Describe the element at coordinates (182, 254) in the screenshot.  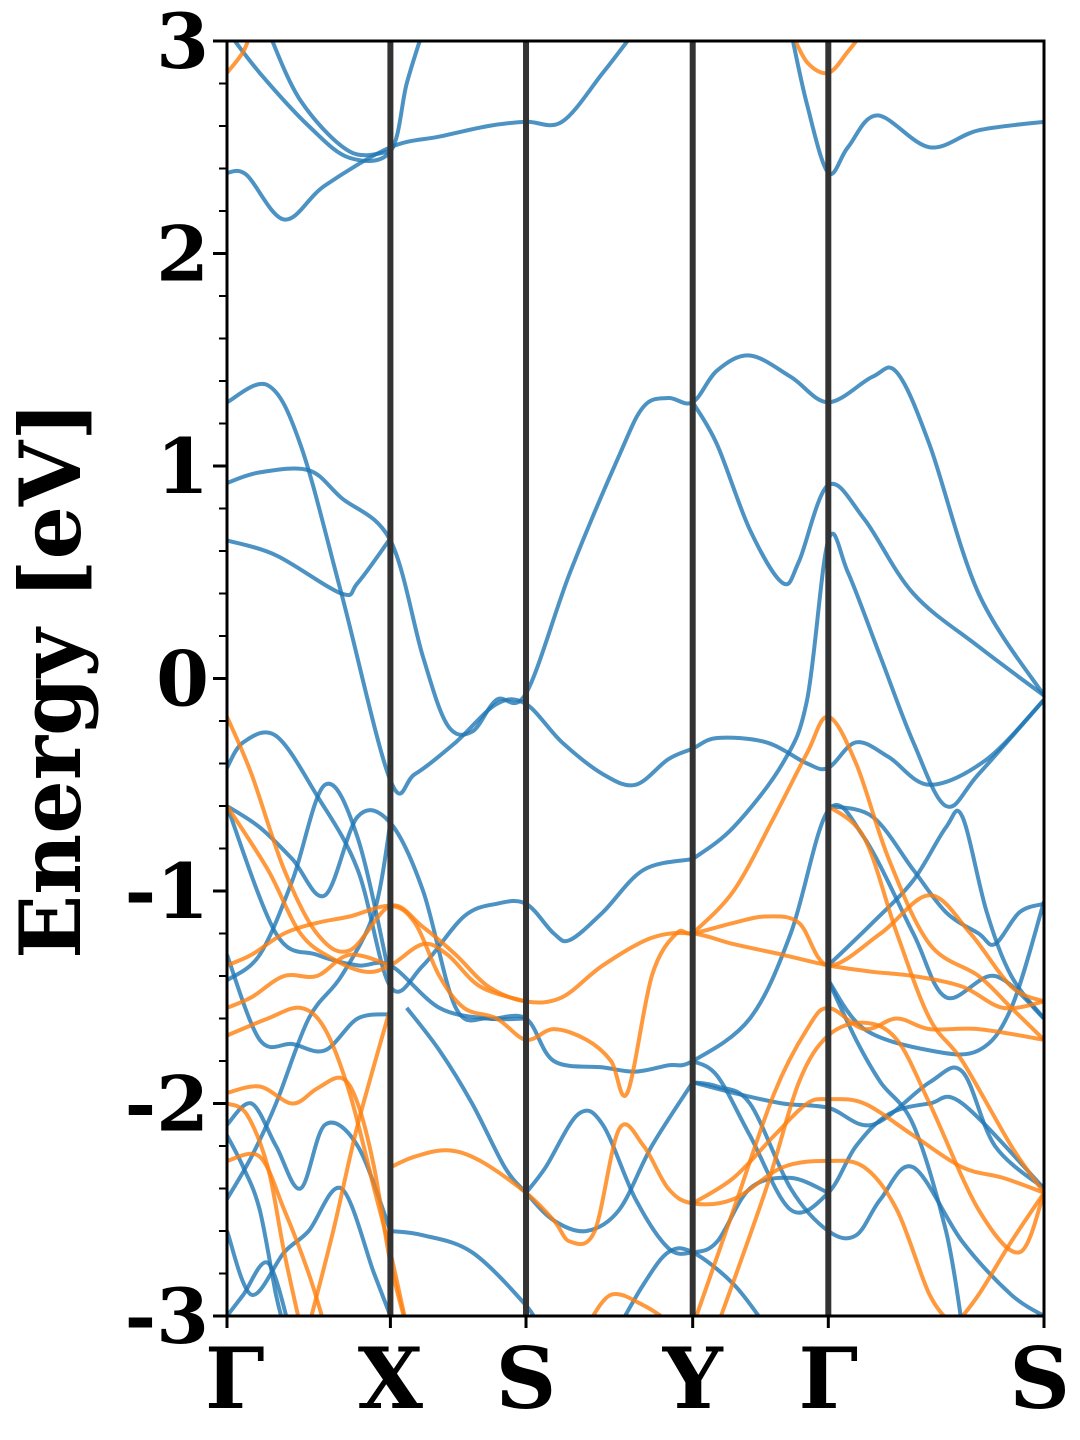
I see `y-tick-label: 2` at that location.